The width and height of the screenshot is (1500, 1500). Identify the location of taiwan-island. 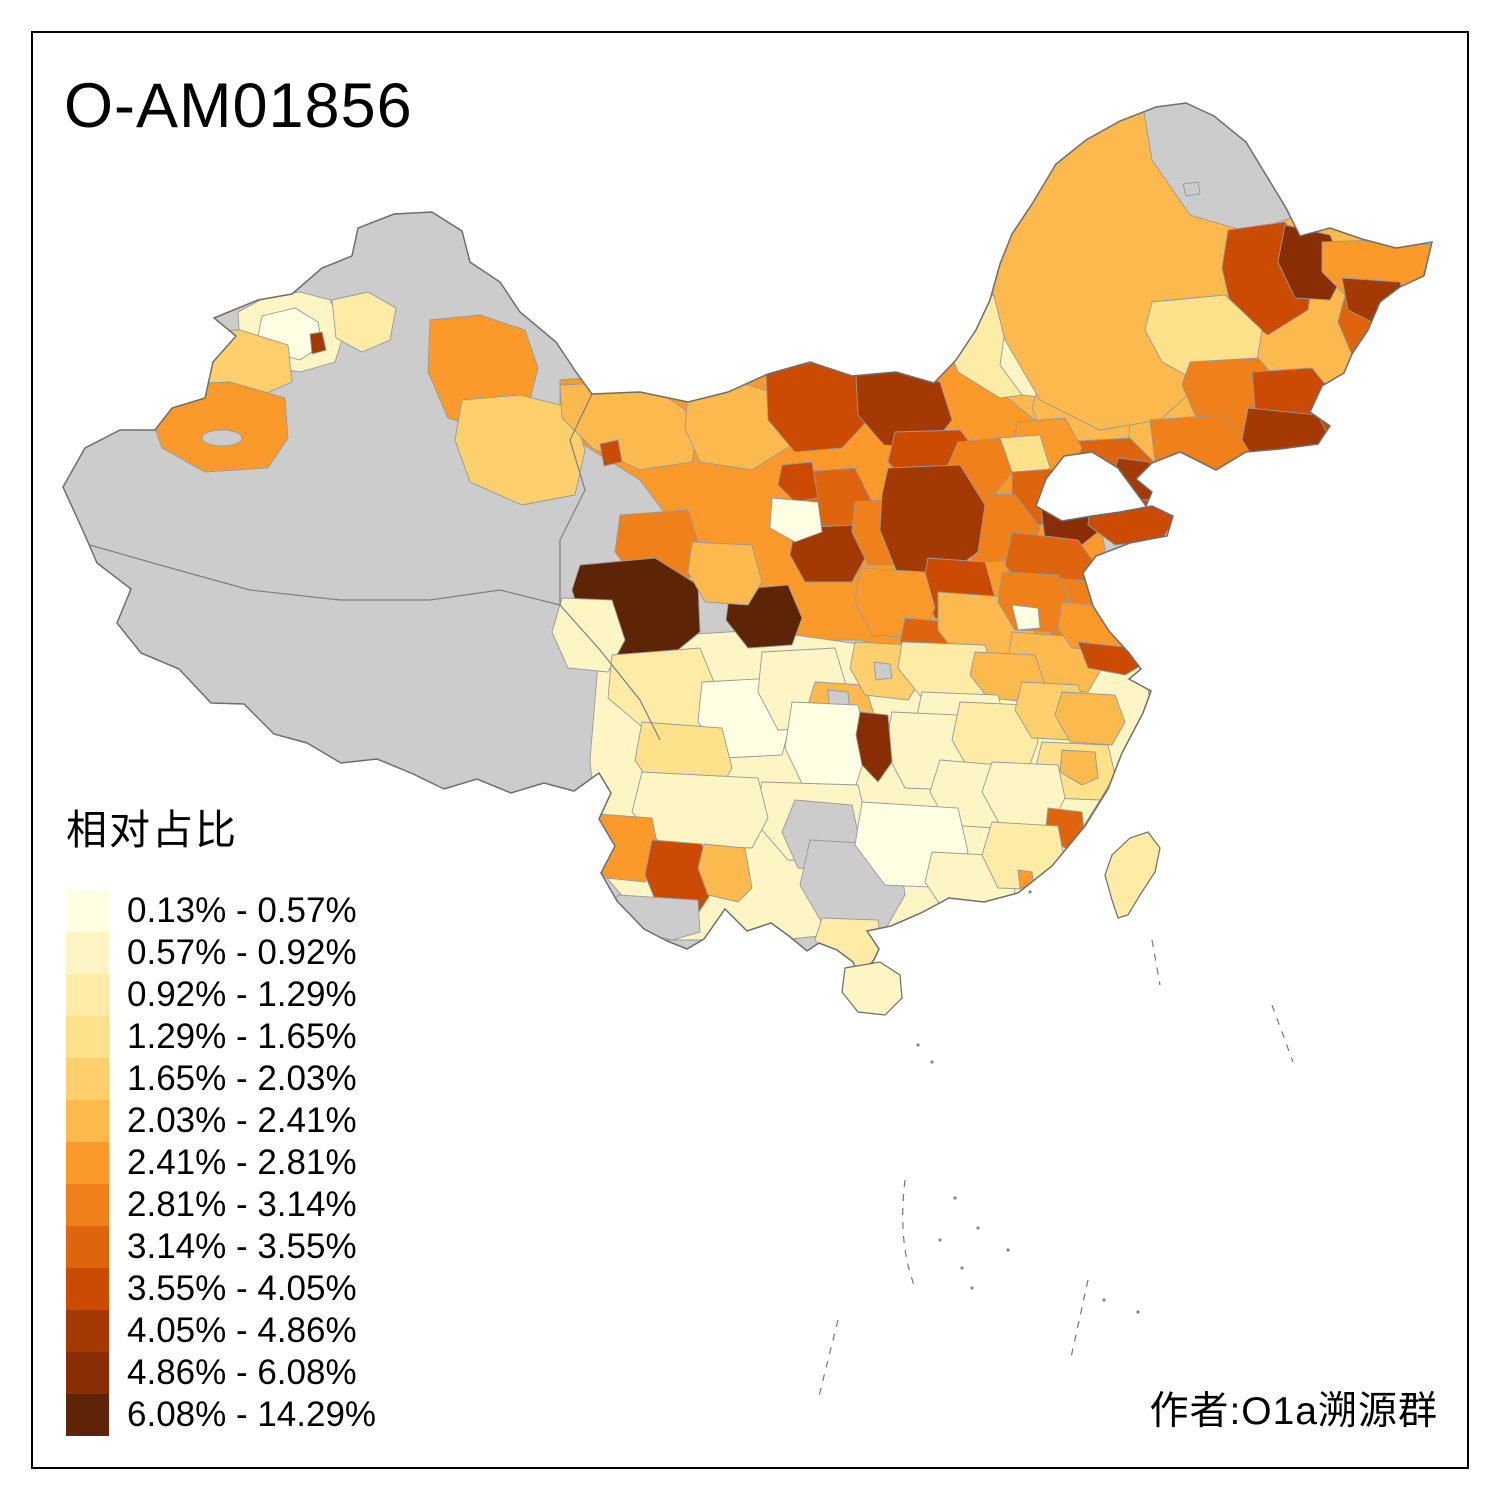
(1132, 875).